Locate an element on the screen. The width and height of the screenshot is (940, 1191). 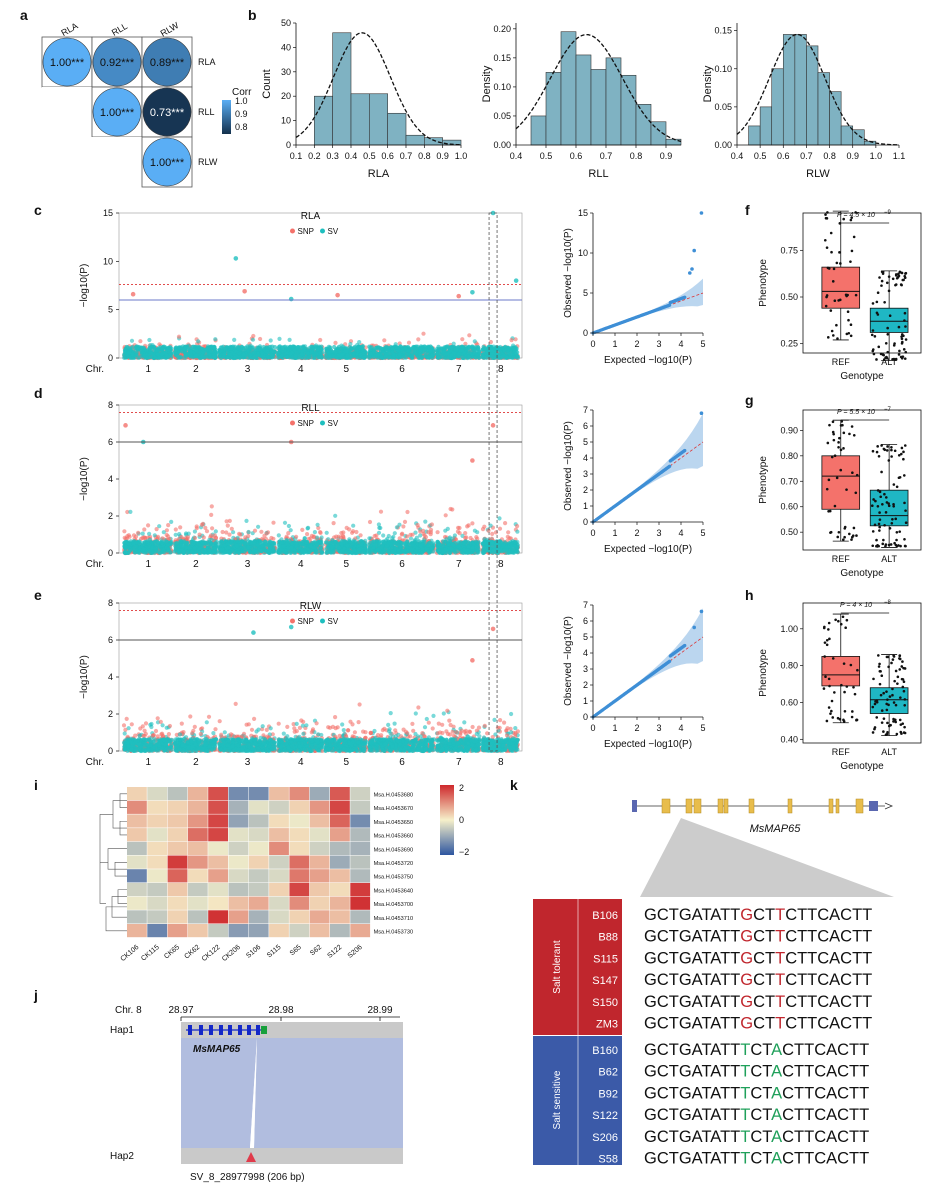
panel-label-j: j is located at coordinates (35, 995).